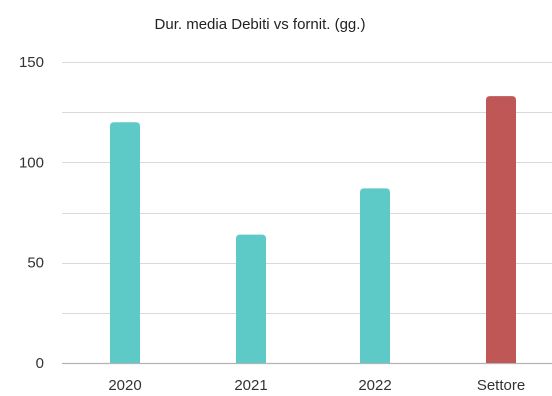 The image size is (552, 396). I want to click on chart-title: Dur. media Debiti vs fornit. (gg.), so click(260, 24).